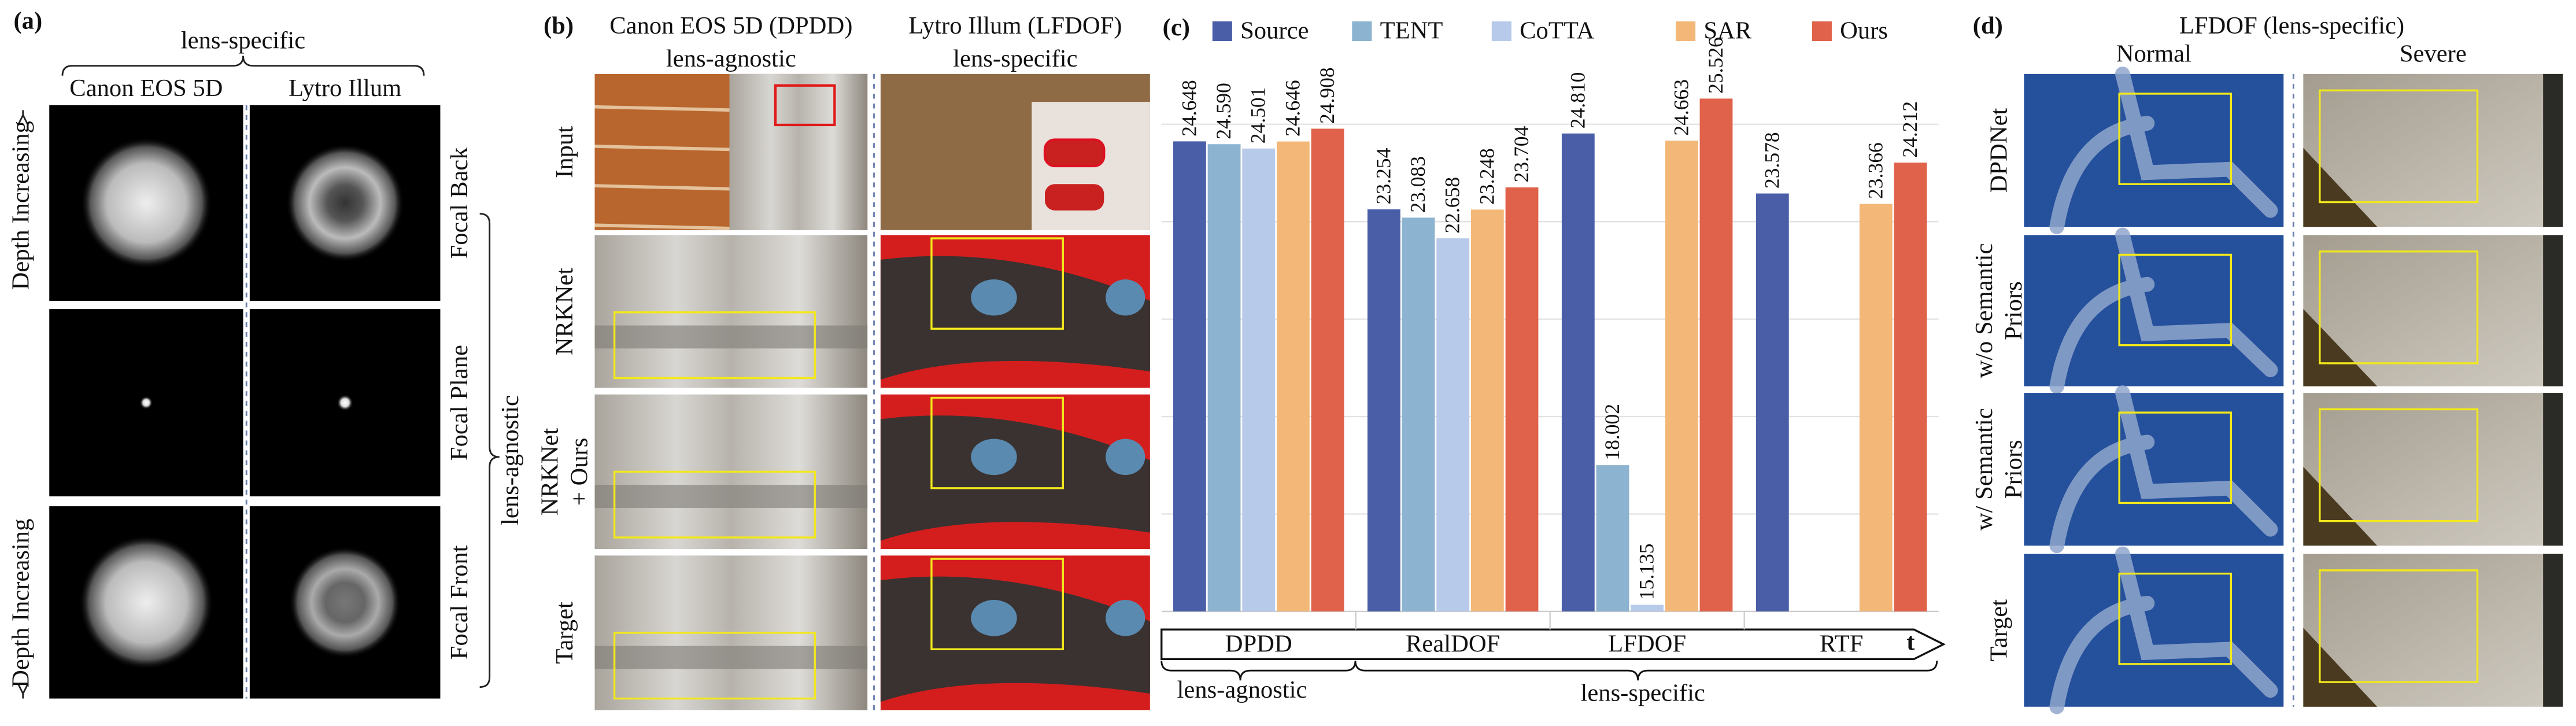 The width and height of the screenshot is (2576, 726). What do you see at coordinates (459, 203) in the screenshot?
I see `row-label: Focal Back` at bounding box center [459, 203].